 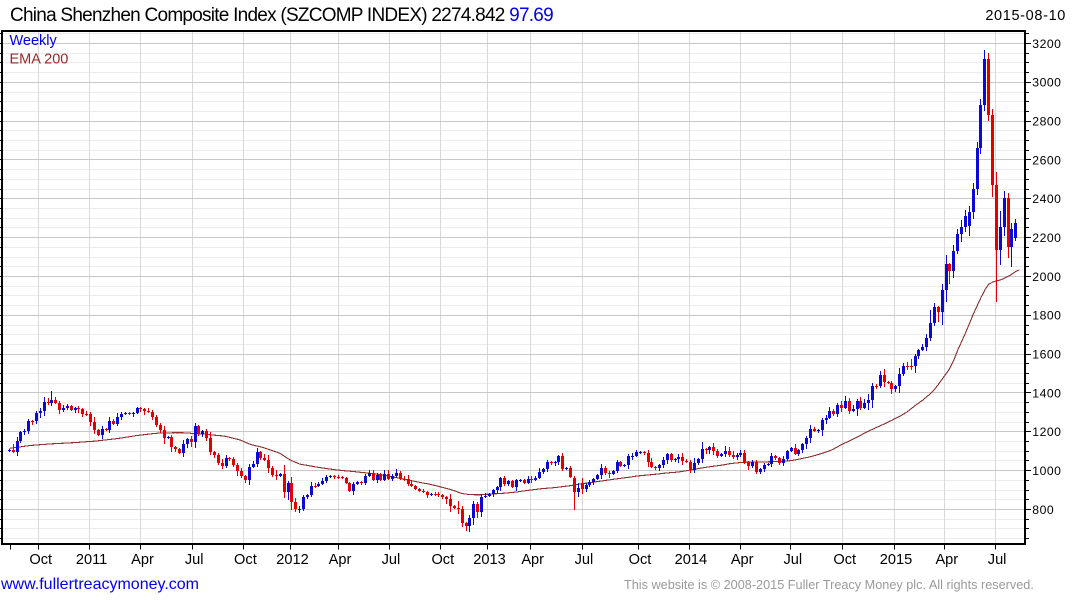 I want to click on svg-text: 2200, so click(x=1046, y=238).